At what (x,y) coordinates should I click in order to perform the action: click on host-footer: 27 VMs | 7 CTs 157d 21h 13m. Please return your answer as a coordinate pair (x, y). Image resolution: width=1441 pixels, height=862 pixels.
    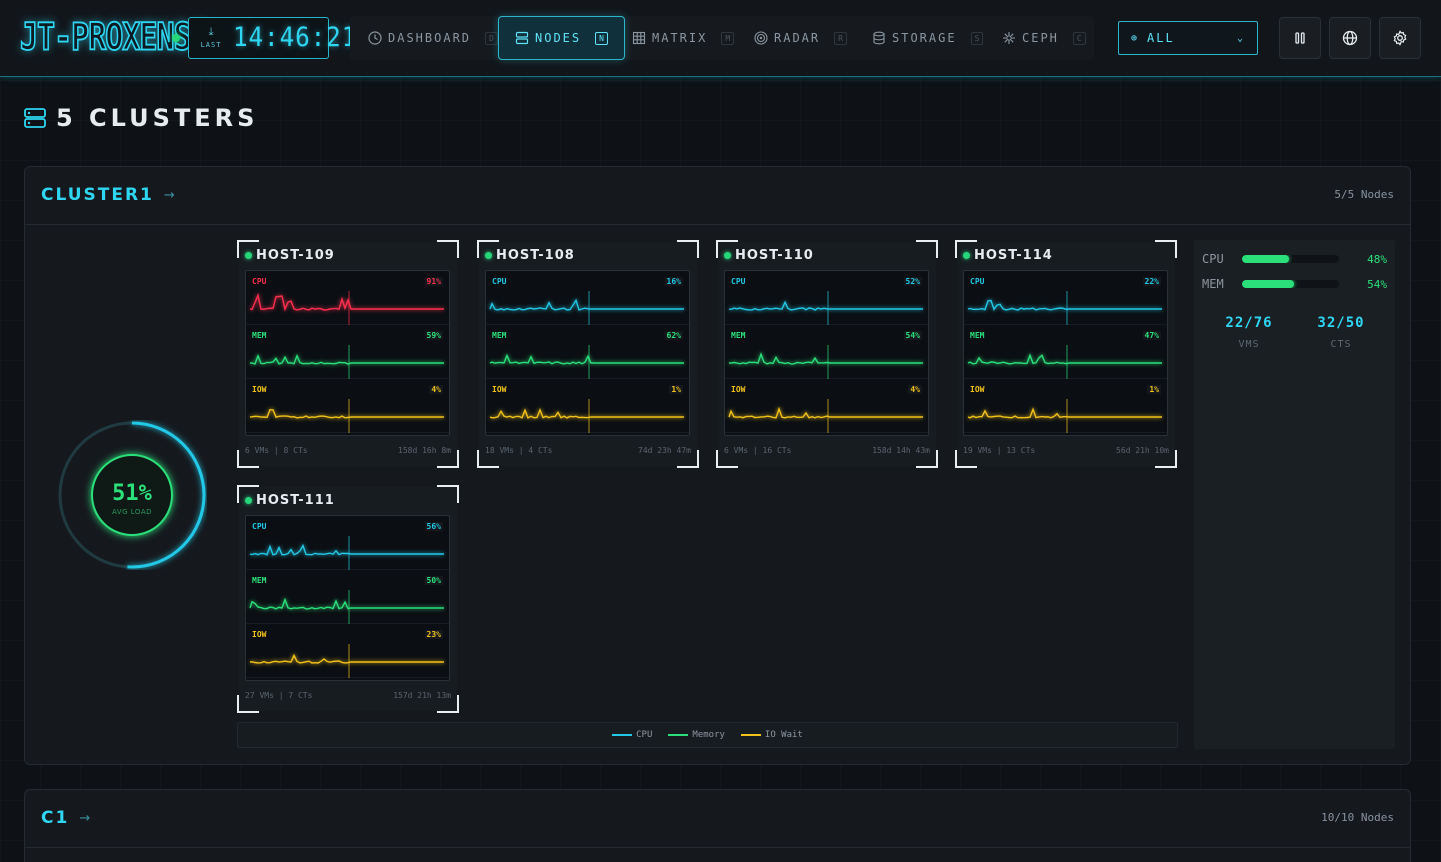
    Looking at the image, I should click on (348, 695).